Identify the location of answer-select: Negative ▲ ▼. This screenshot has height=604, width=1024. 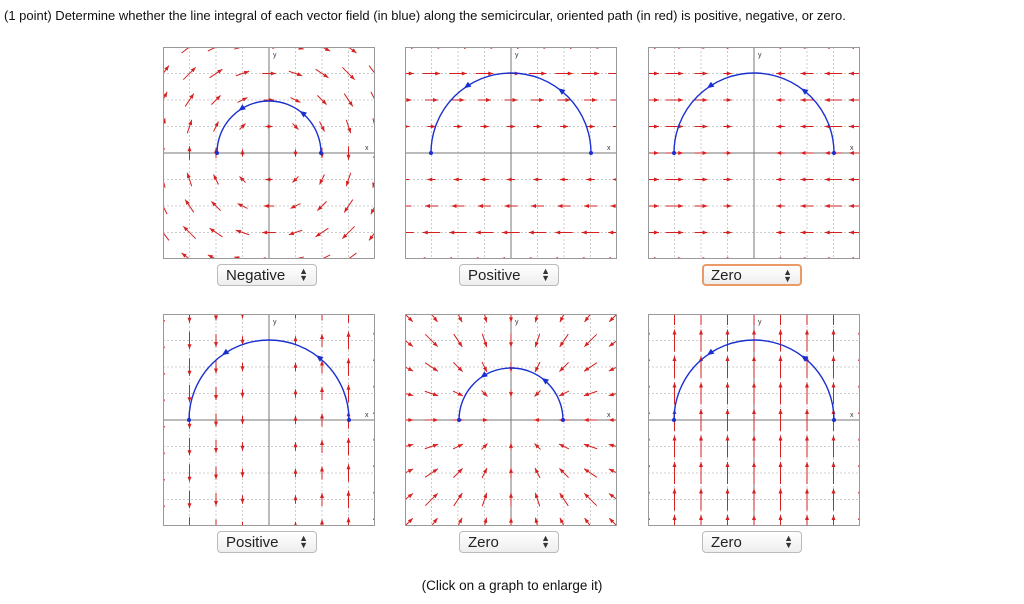
(267, 275).